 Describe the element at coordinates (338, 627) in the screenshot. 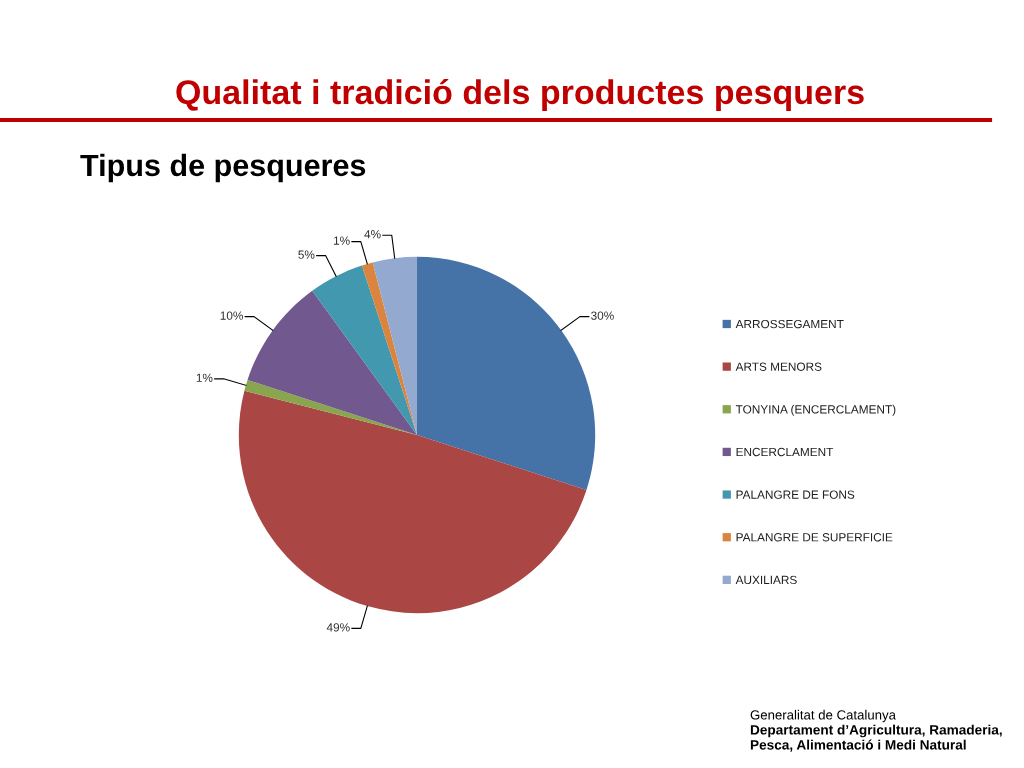

I see `data-label: 49%` at that location.